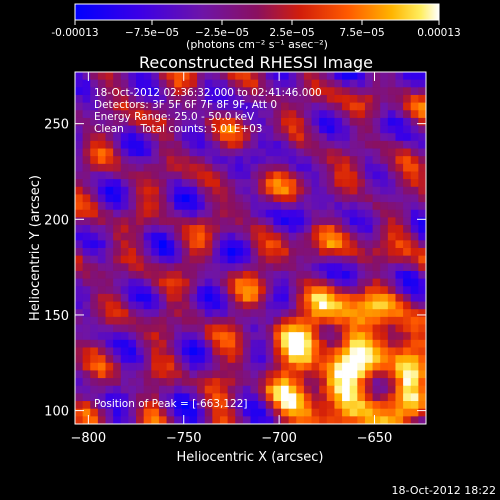 This screenshot has width=500, height=500. What do you see at coordinates (171, 404) in the screenshot?
I see `peak-position-label: Position of Peak = [-663,122]` at bounding box center [171, 404].